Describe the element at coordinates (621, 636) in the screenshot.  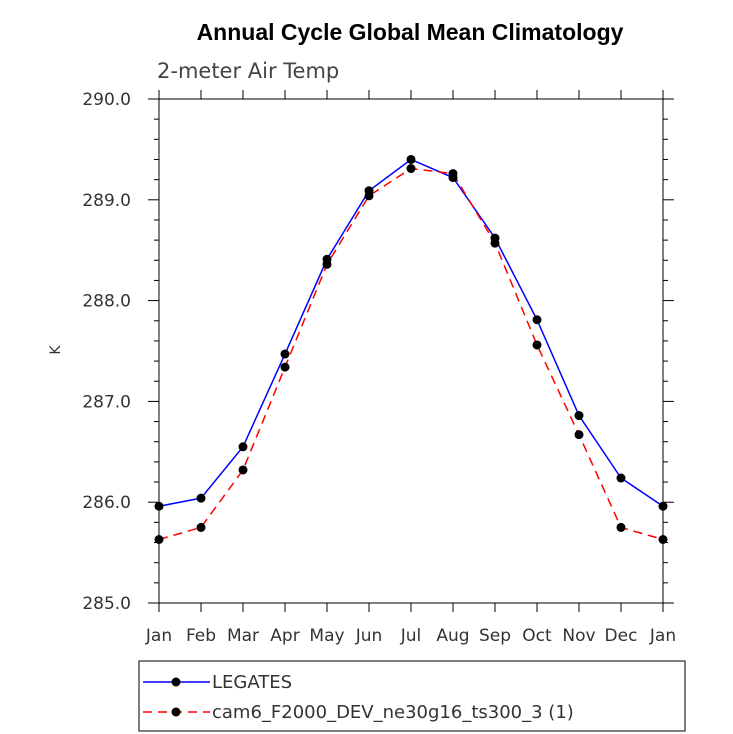
I see `x-tick-label: Dec` at that location.